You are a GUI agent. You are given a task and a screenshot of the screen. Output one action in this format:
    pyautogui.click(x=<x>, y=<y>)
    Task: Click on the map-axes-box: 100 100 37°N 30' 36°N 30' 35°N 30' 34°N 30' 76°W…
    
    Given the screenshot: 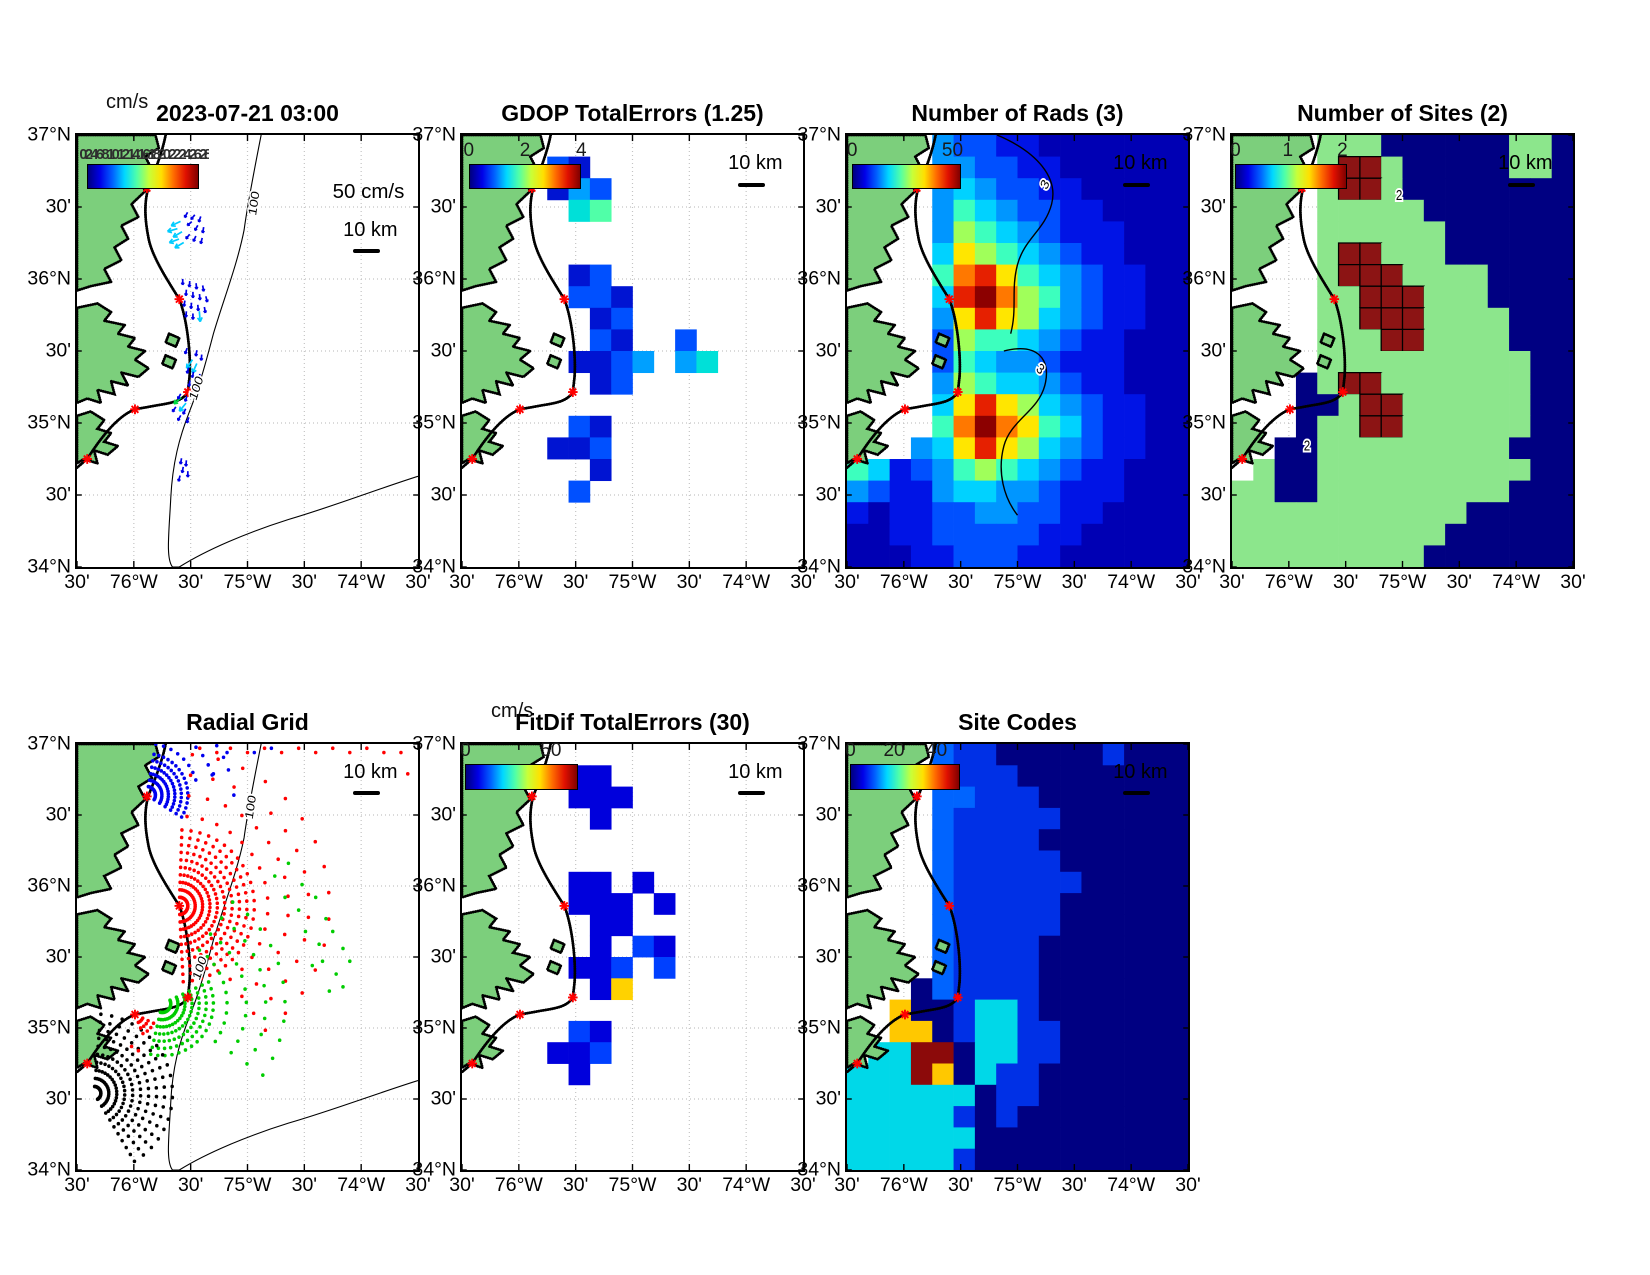 What is the action you would take?
    pyautogui.click(x=228, y=359)
    